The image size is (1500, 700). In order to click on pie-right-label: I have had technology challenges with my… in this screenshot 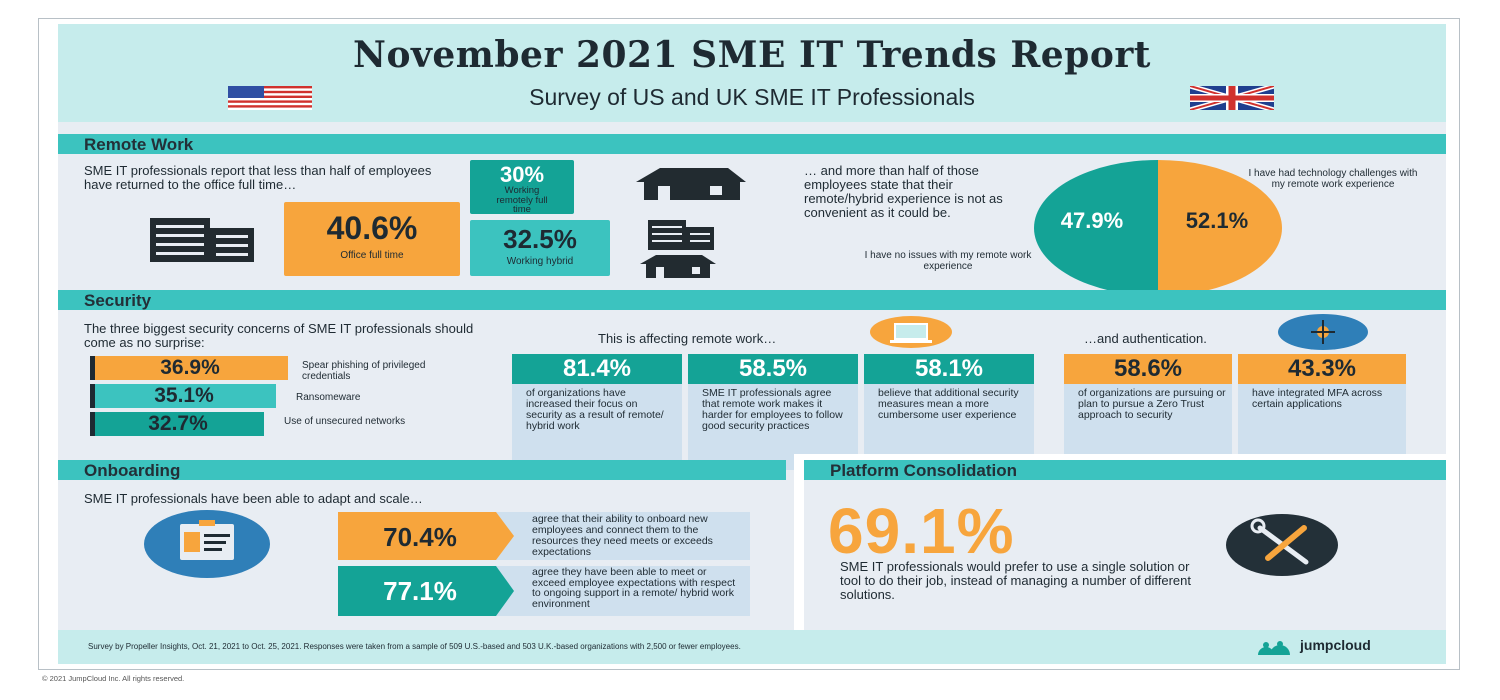, I will do `click(1333, 179)`.